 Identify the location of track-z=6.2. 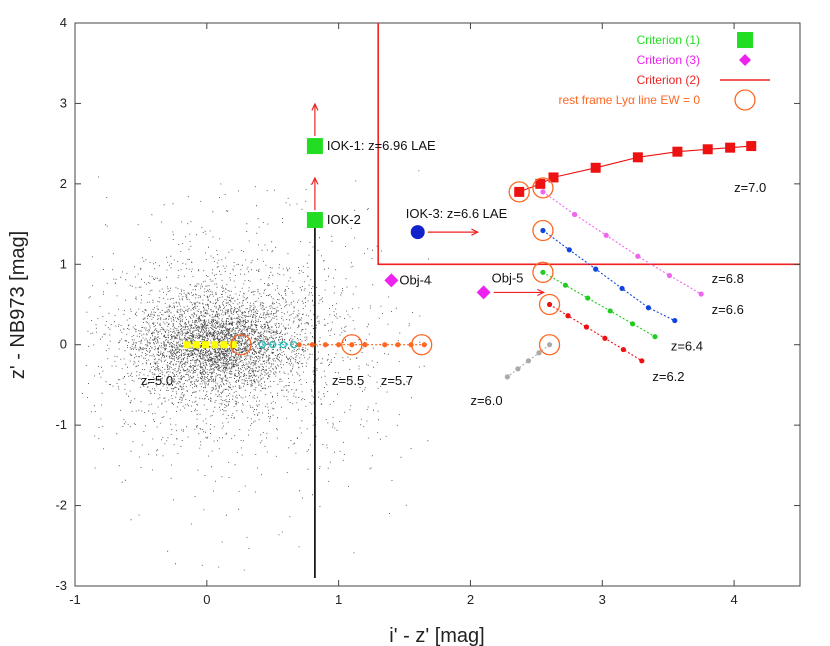
(595, 332).